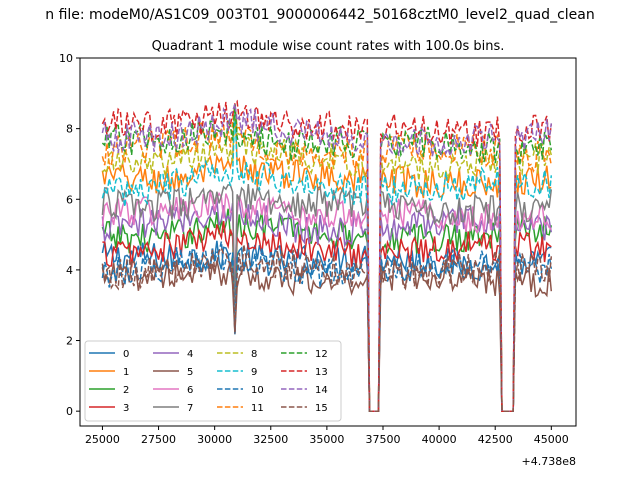 The image size is (640, 480). What do you see at coordinates (126, 354) in the screenshot?
I see `legend-label-0: 0` at bounding box center [126, 354].